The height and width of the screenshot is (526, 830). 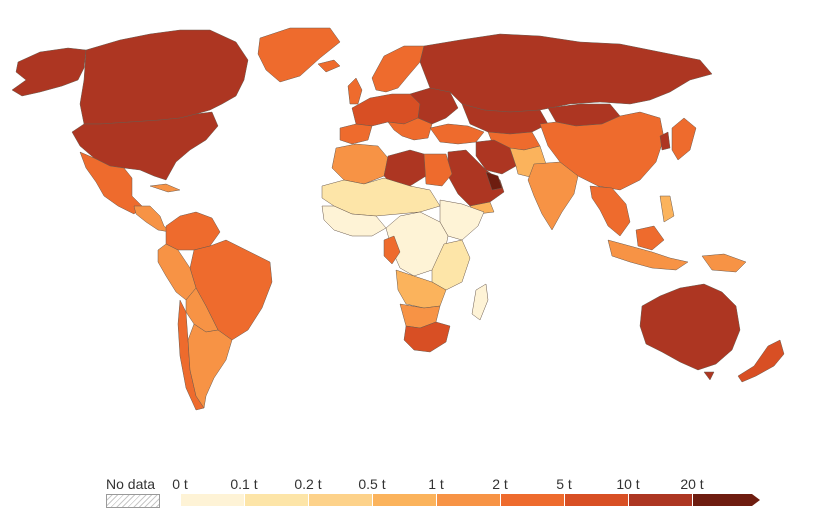 What do you see at coordinates (49, 72) in the screenshot?
I see `region-alaska` at bounding box center [49, 72].